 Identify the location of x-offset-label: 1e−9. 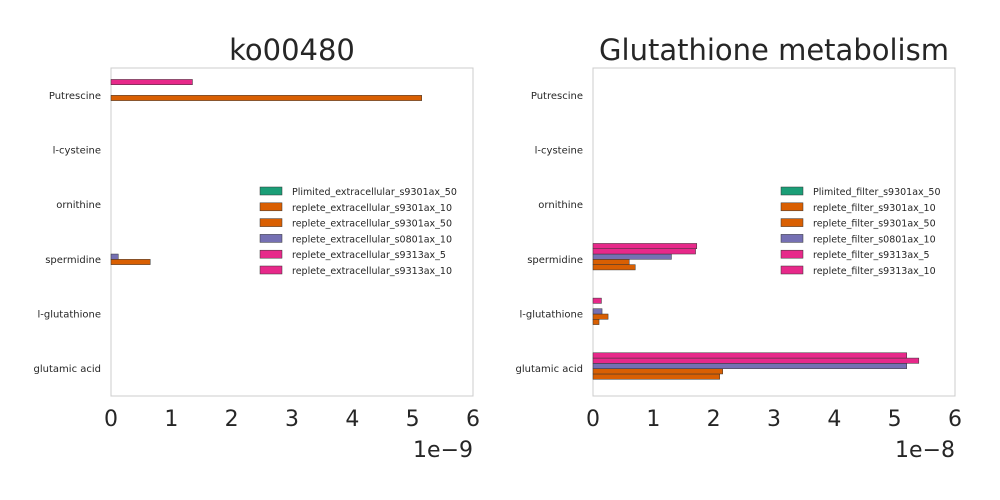
(443, 450).